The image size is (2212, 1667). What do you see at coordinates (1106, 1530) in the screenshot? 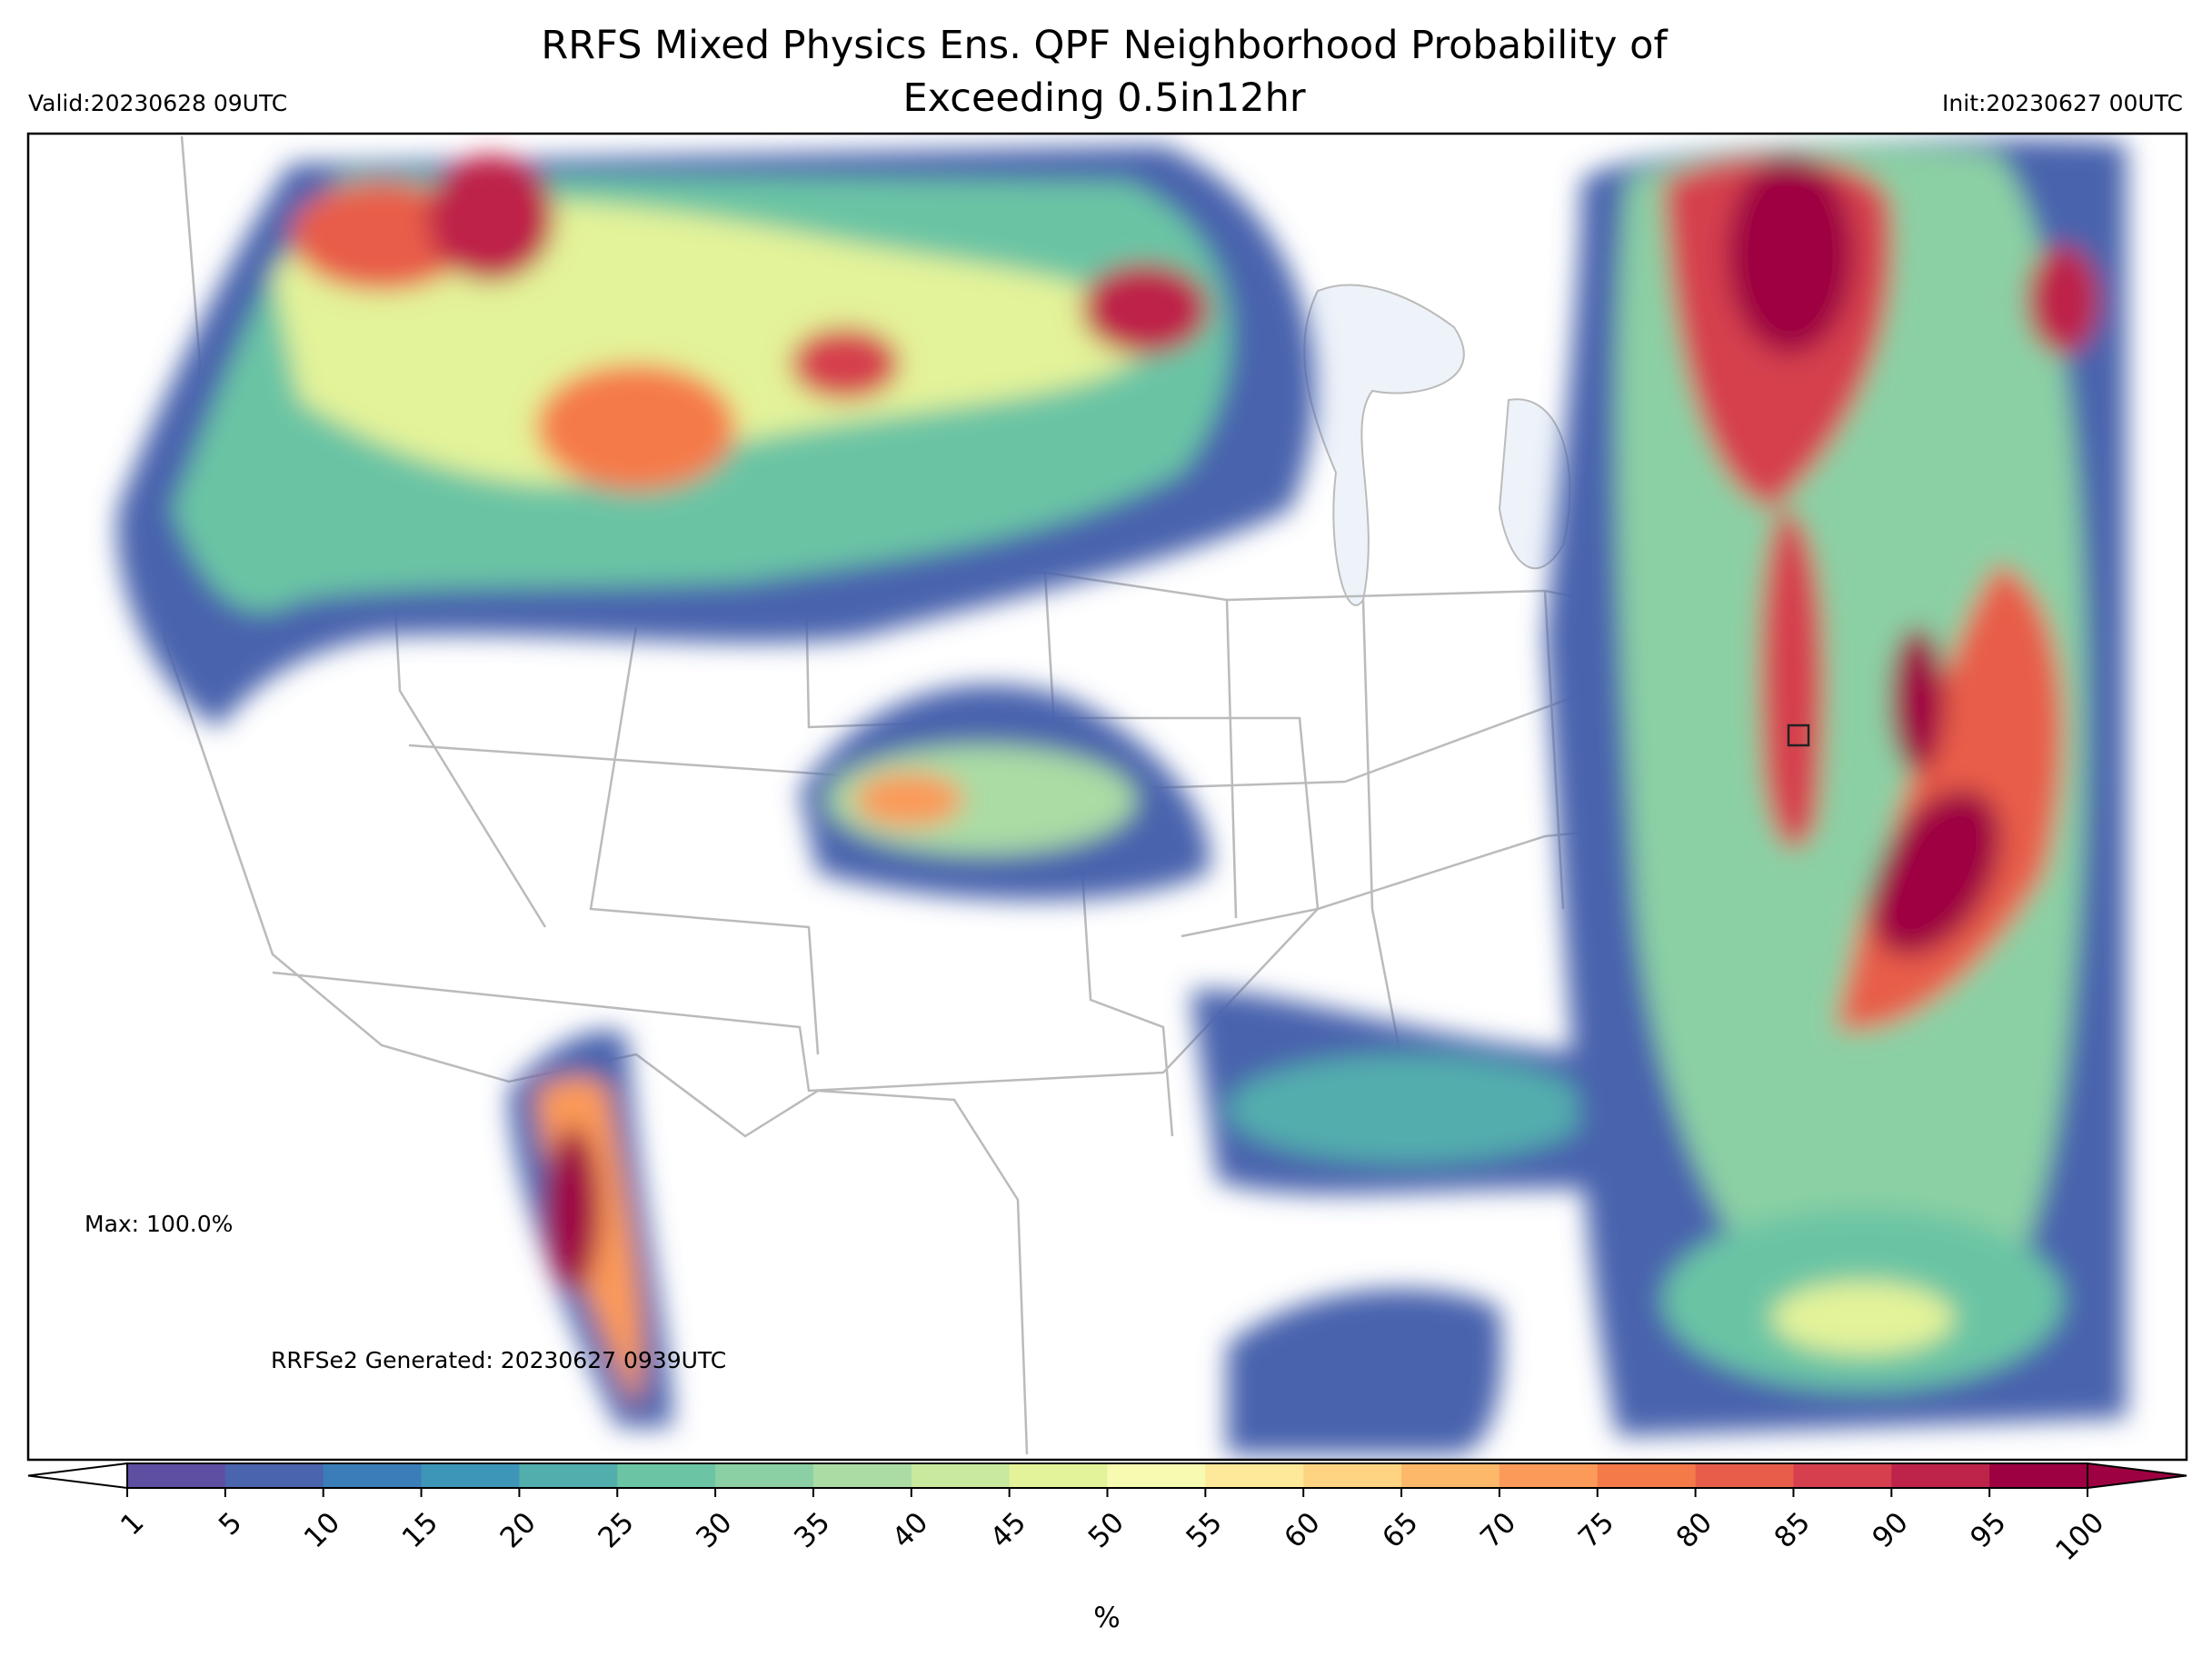
I see `colorbar-tick-label: 50` at bounding box center [1106, 1530].